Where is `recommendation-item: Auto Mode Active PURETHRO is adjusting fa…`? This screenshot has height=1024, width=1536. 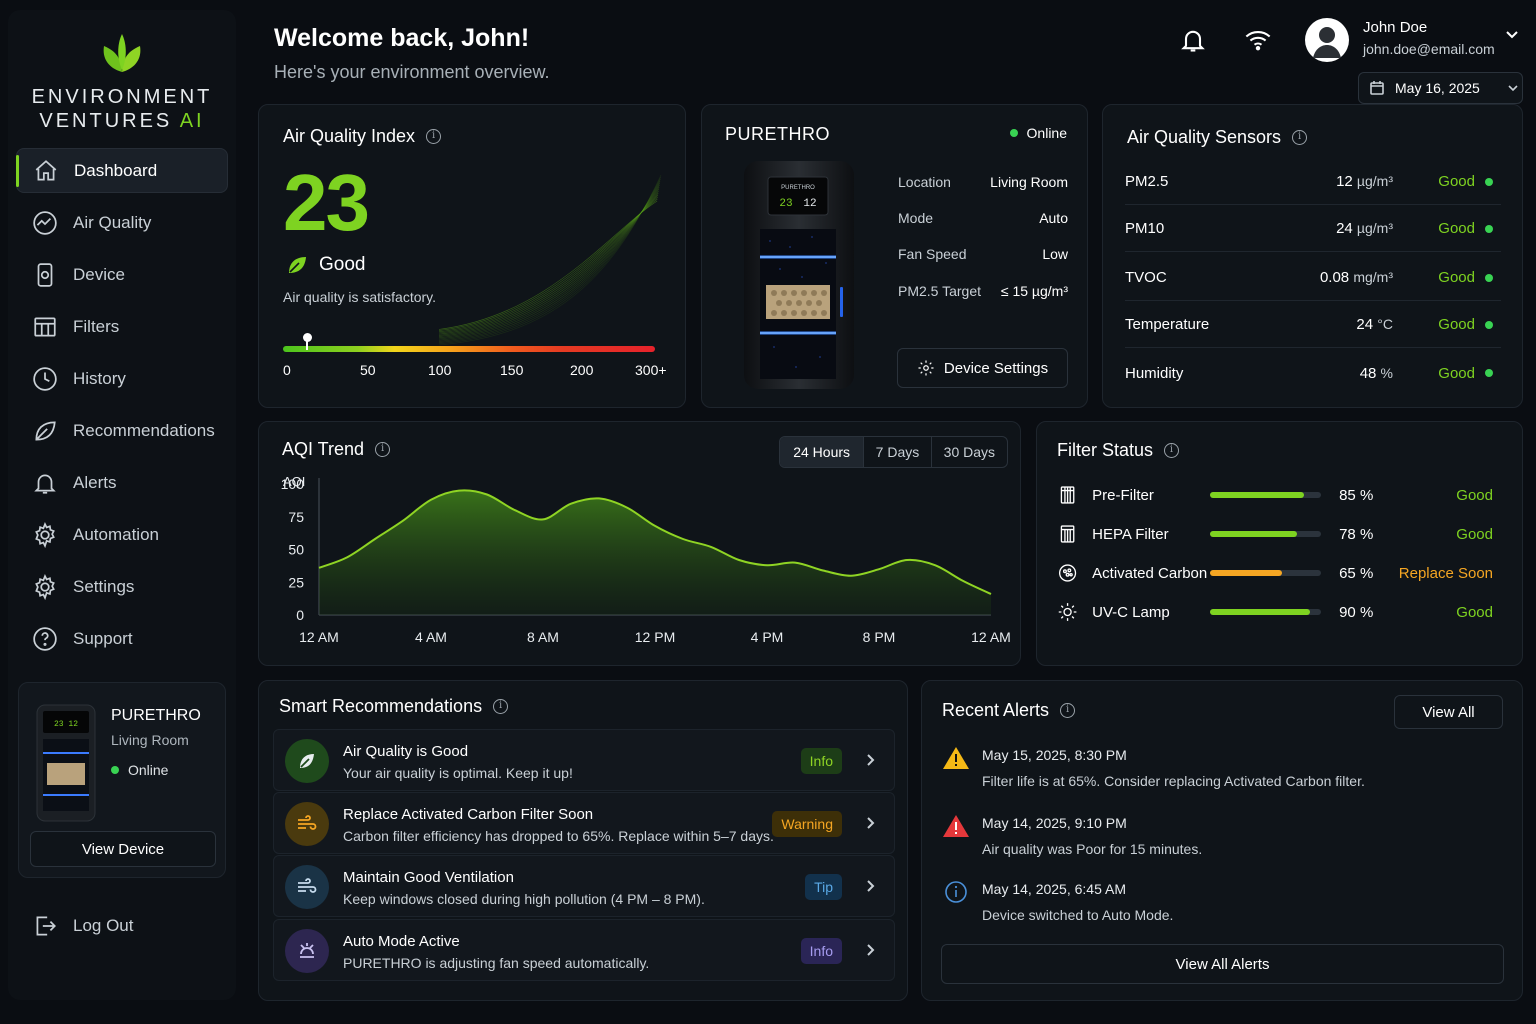 recommendation-item: Auto Mode Active PURETHRO is adjusting fa… is located at coordinates (584, 950).